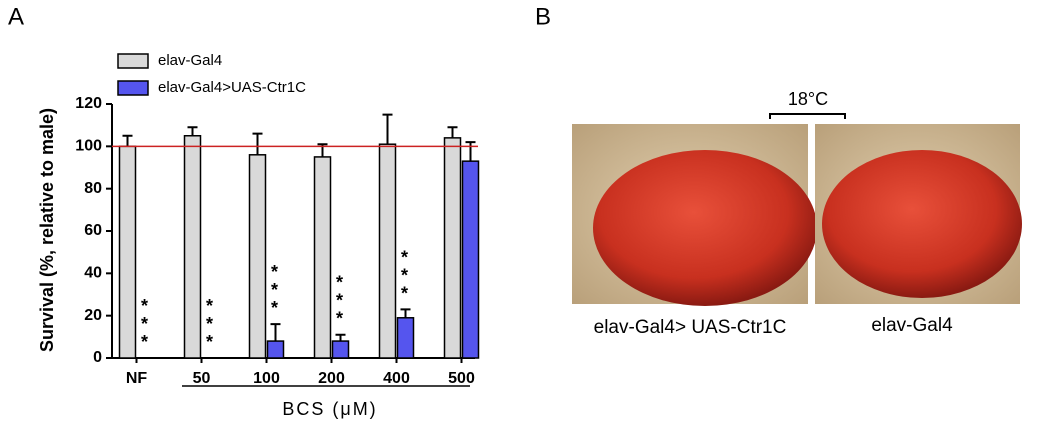  I want to click on y-tick-label: 0, so click(97, 357).